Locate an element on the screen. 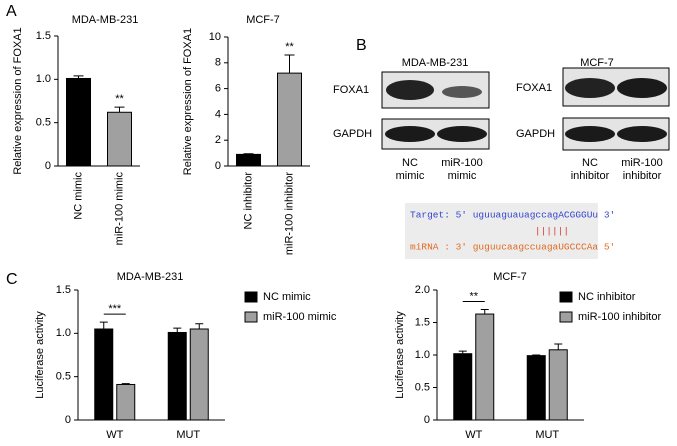 This screenshot has height=446, width=677. panel-label: A is located at coordinates (11, 11).